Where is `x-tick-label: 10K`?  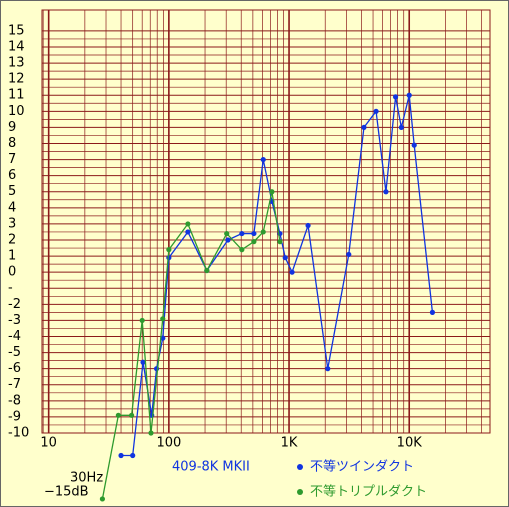
x-tick-label: 10K is located at coordinates (410, 443).